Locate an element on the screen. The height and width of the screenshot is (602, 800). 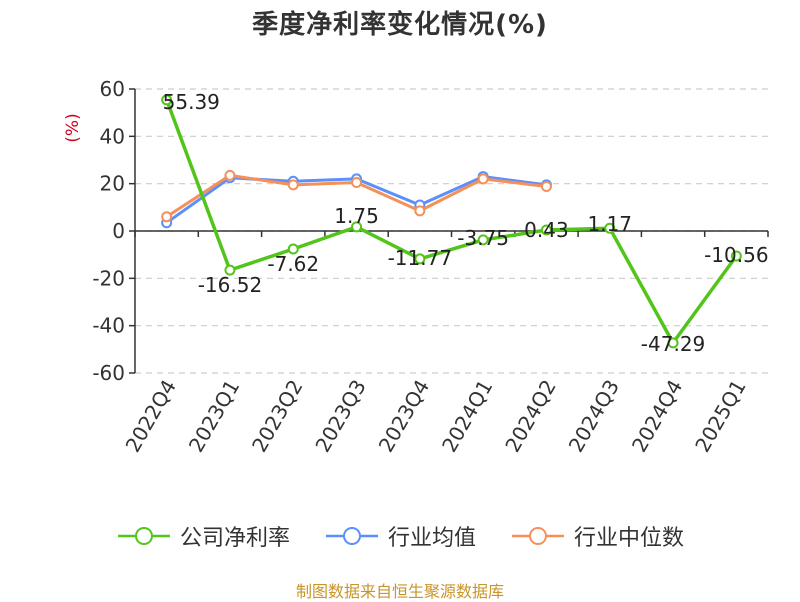
x-tick-label: 2024Q3 is located at coordinates (594, 416).